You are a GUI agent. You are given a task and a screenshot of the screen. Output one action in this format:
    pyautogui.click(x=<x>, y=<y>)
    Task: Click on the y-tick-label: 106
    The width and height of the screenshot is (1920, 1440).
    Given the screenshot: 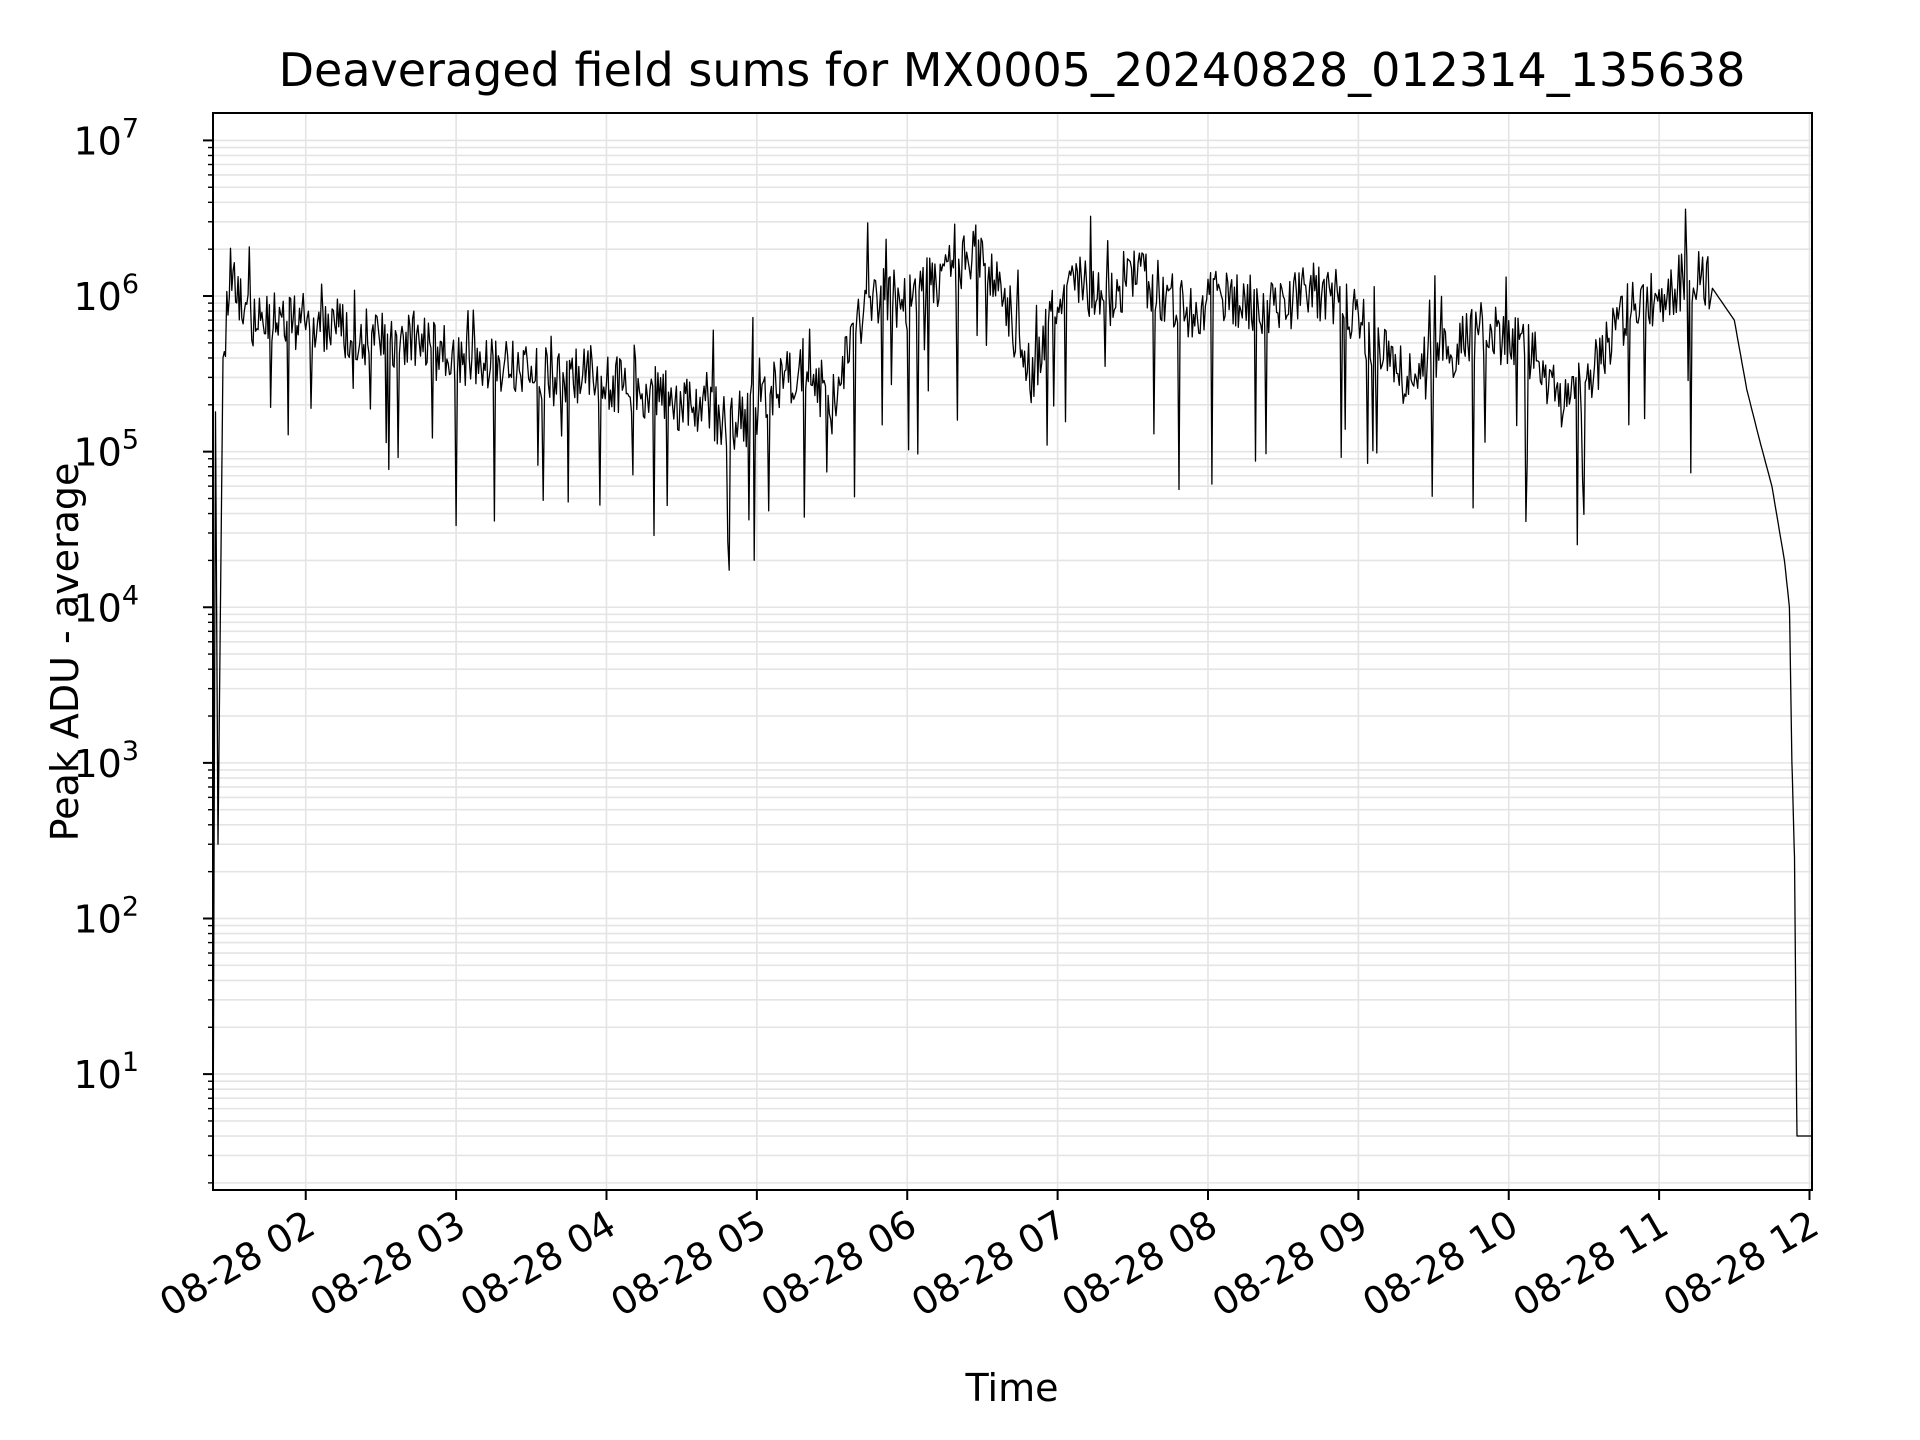 What is the action you would take?
    pyautogui.click(x=106, y=294)
    